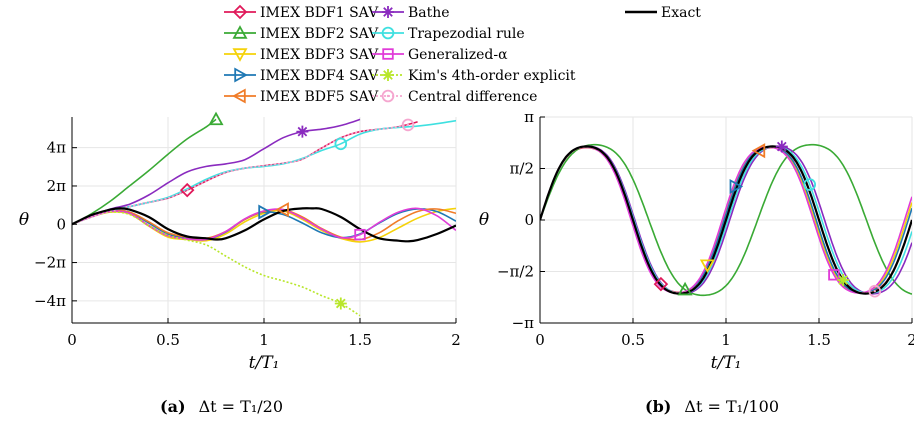 This screenshot has width=914, height=423. Describe the element at coordinates (57, 148) in the screenshot. I see `y-tick-label: 4π` at that location.